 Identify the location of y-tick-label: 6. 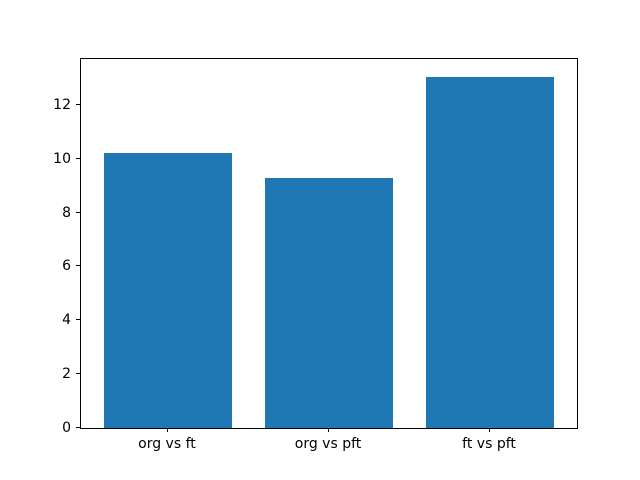
(66, 266).